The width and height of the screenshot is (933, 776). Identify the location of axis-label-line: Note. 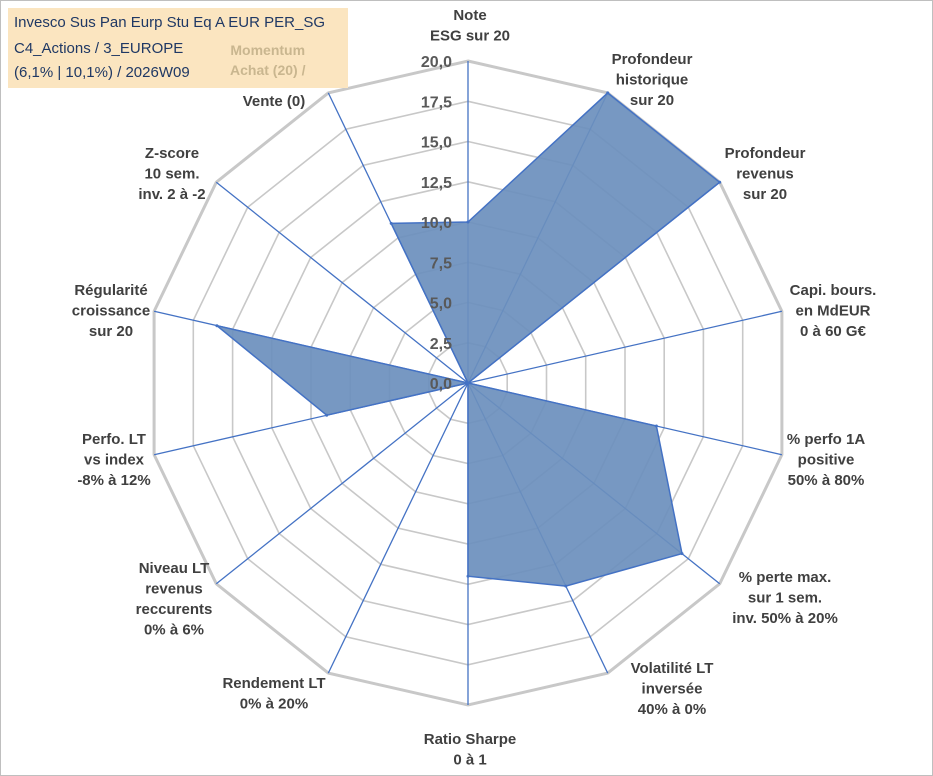
(469, 15).